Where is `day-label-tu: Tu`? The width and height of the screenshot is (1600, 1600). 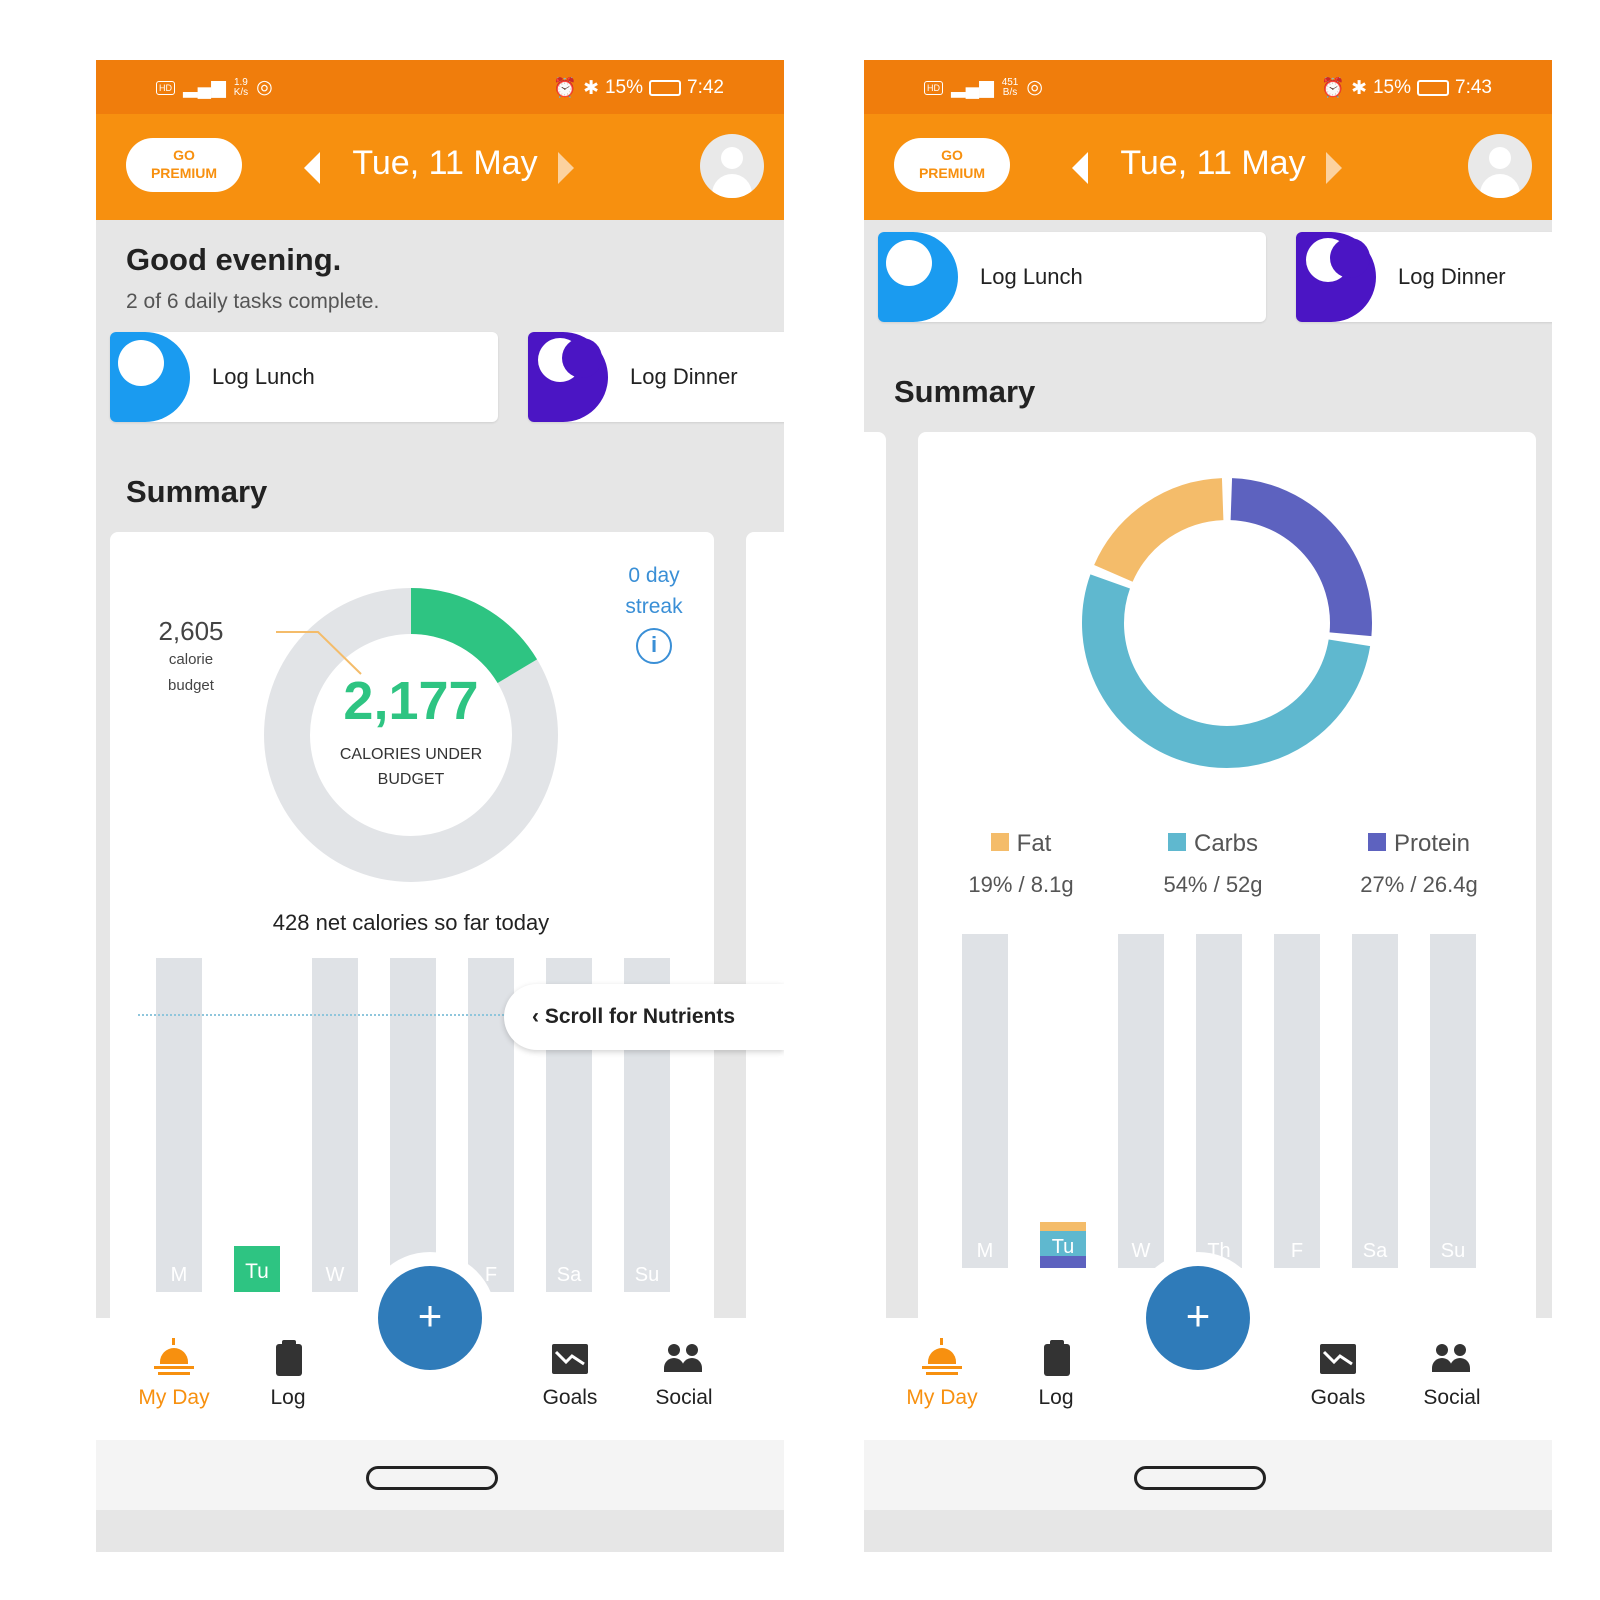
day-label-tu: Tu is located at coordinates (1063, 1247).